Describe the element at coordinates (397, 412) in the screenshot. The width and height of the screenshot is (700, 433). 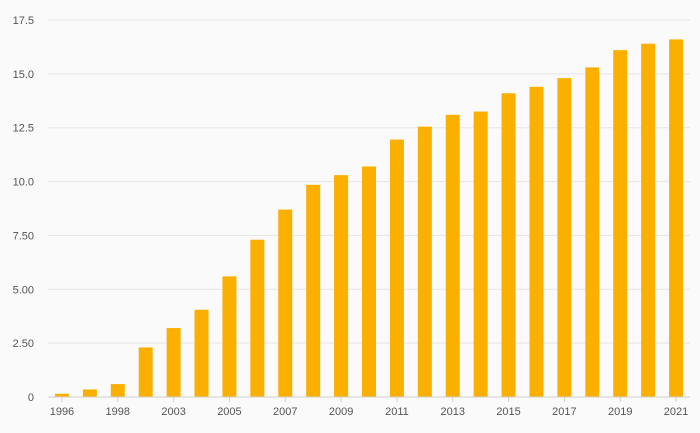
I see `x-tick-label: 2011` at that location.